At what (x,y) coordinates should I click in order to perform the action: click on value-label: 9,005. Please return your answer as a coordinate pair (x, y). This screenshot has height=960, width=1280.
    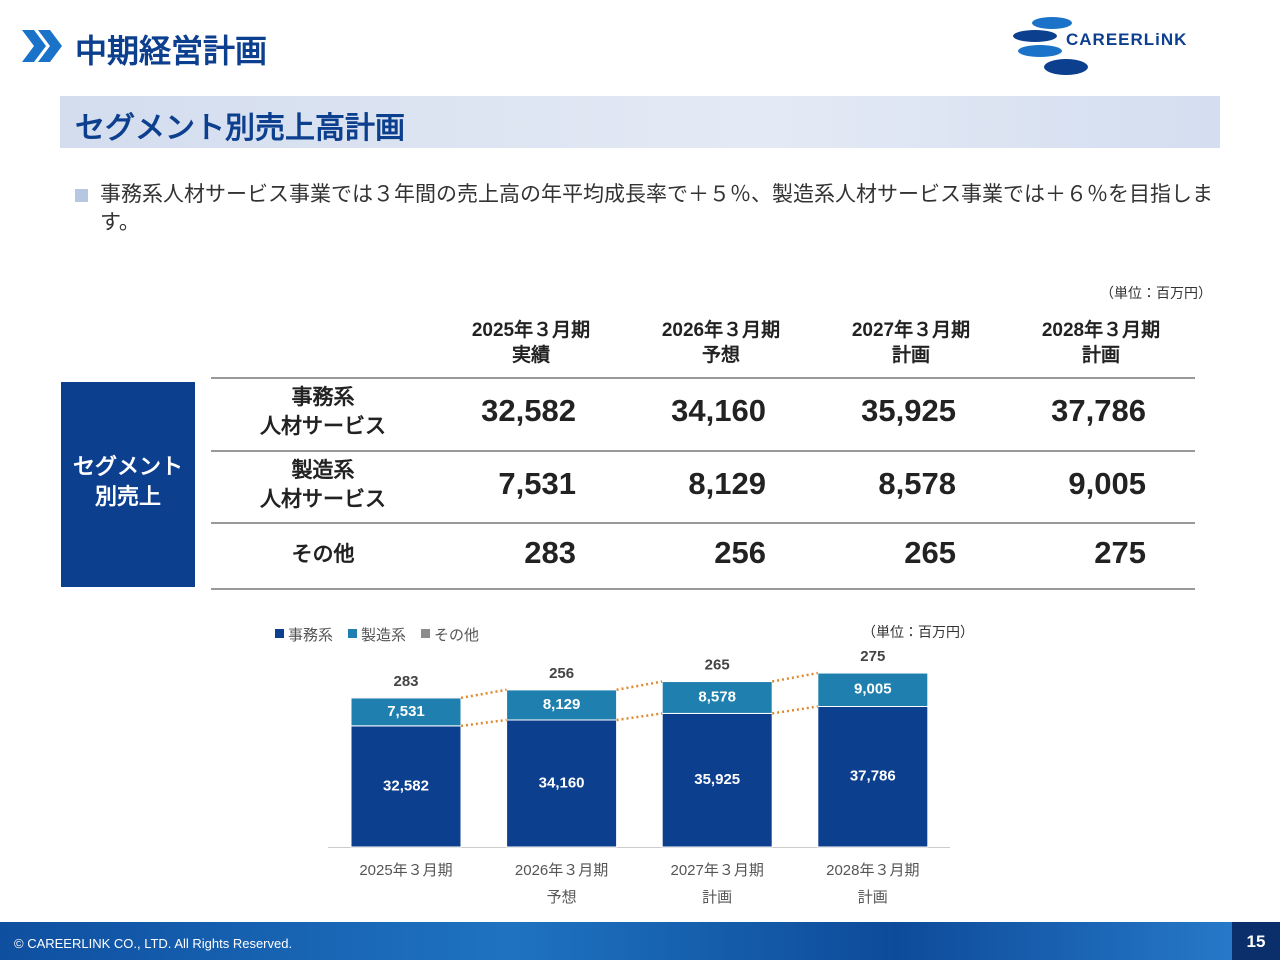
    Looking at the image, I should click on (873, 689).